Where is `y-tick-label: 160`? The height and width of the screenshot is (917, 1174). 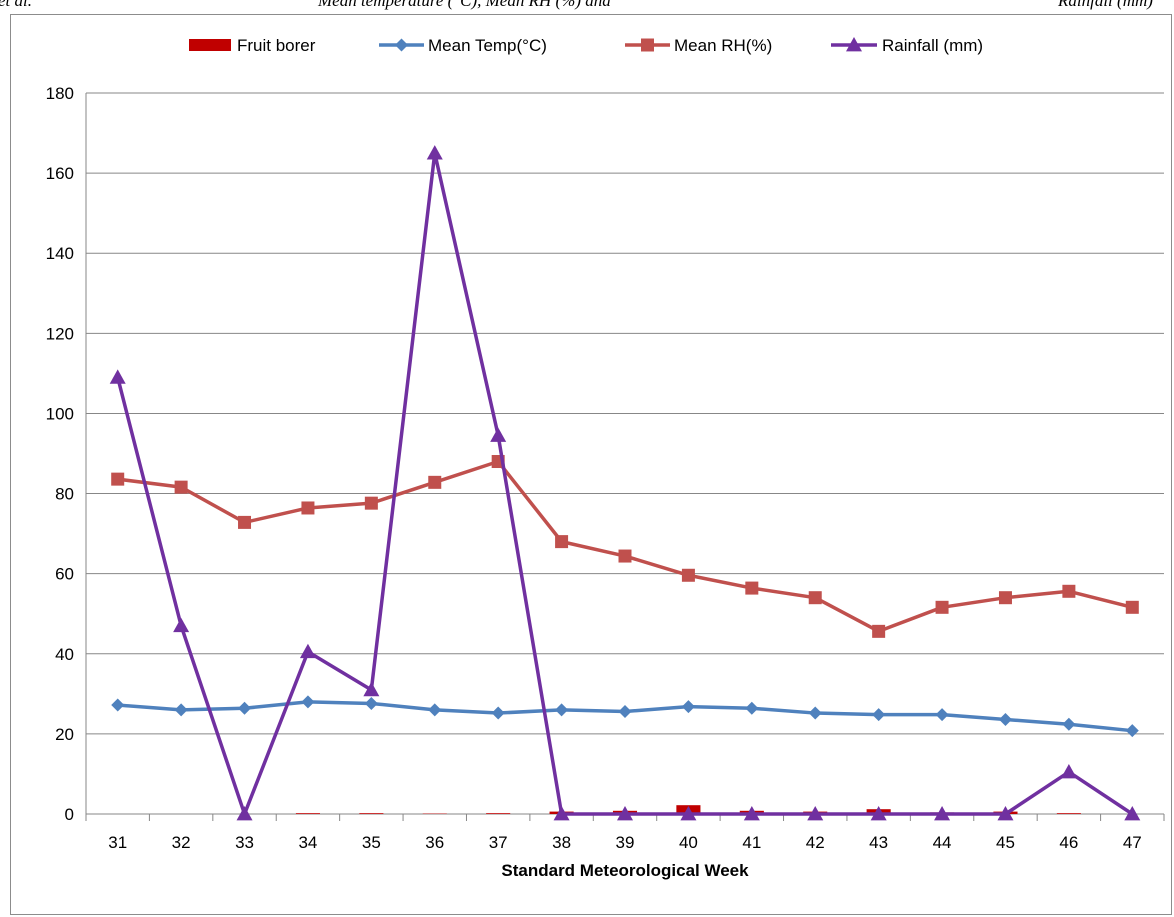
y-tick-label: 160 is located at coordinates (60, 173).